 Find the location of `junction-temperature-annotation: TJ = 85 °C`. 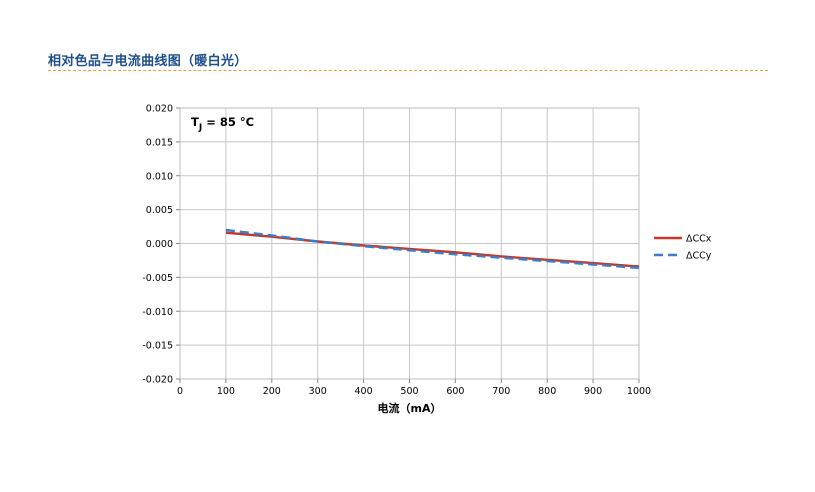

junction-temperature-annotation: TJ = 85 °C is located at coordinates (222, 124).